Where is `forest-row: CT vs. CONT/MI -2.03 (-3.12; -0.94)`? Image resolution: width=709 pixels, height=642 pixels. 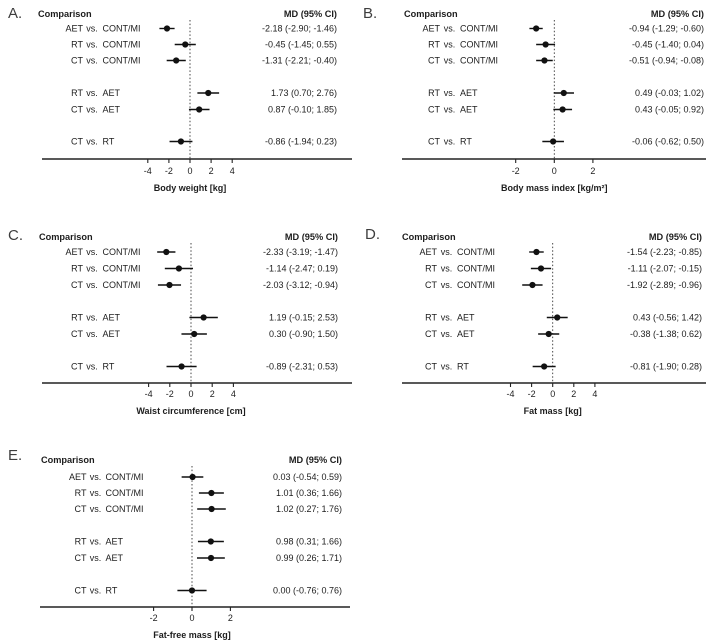 forest-row: CT vs. CONT/MI -2.03 (-3.12; -0.94) is located at coordinates (204, 285).